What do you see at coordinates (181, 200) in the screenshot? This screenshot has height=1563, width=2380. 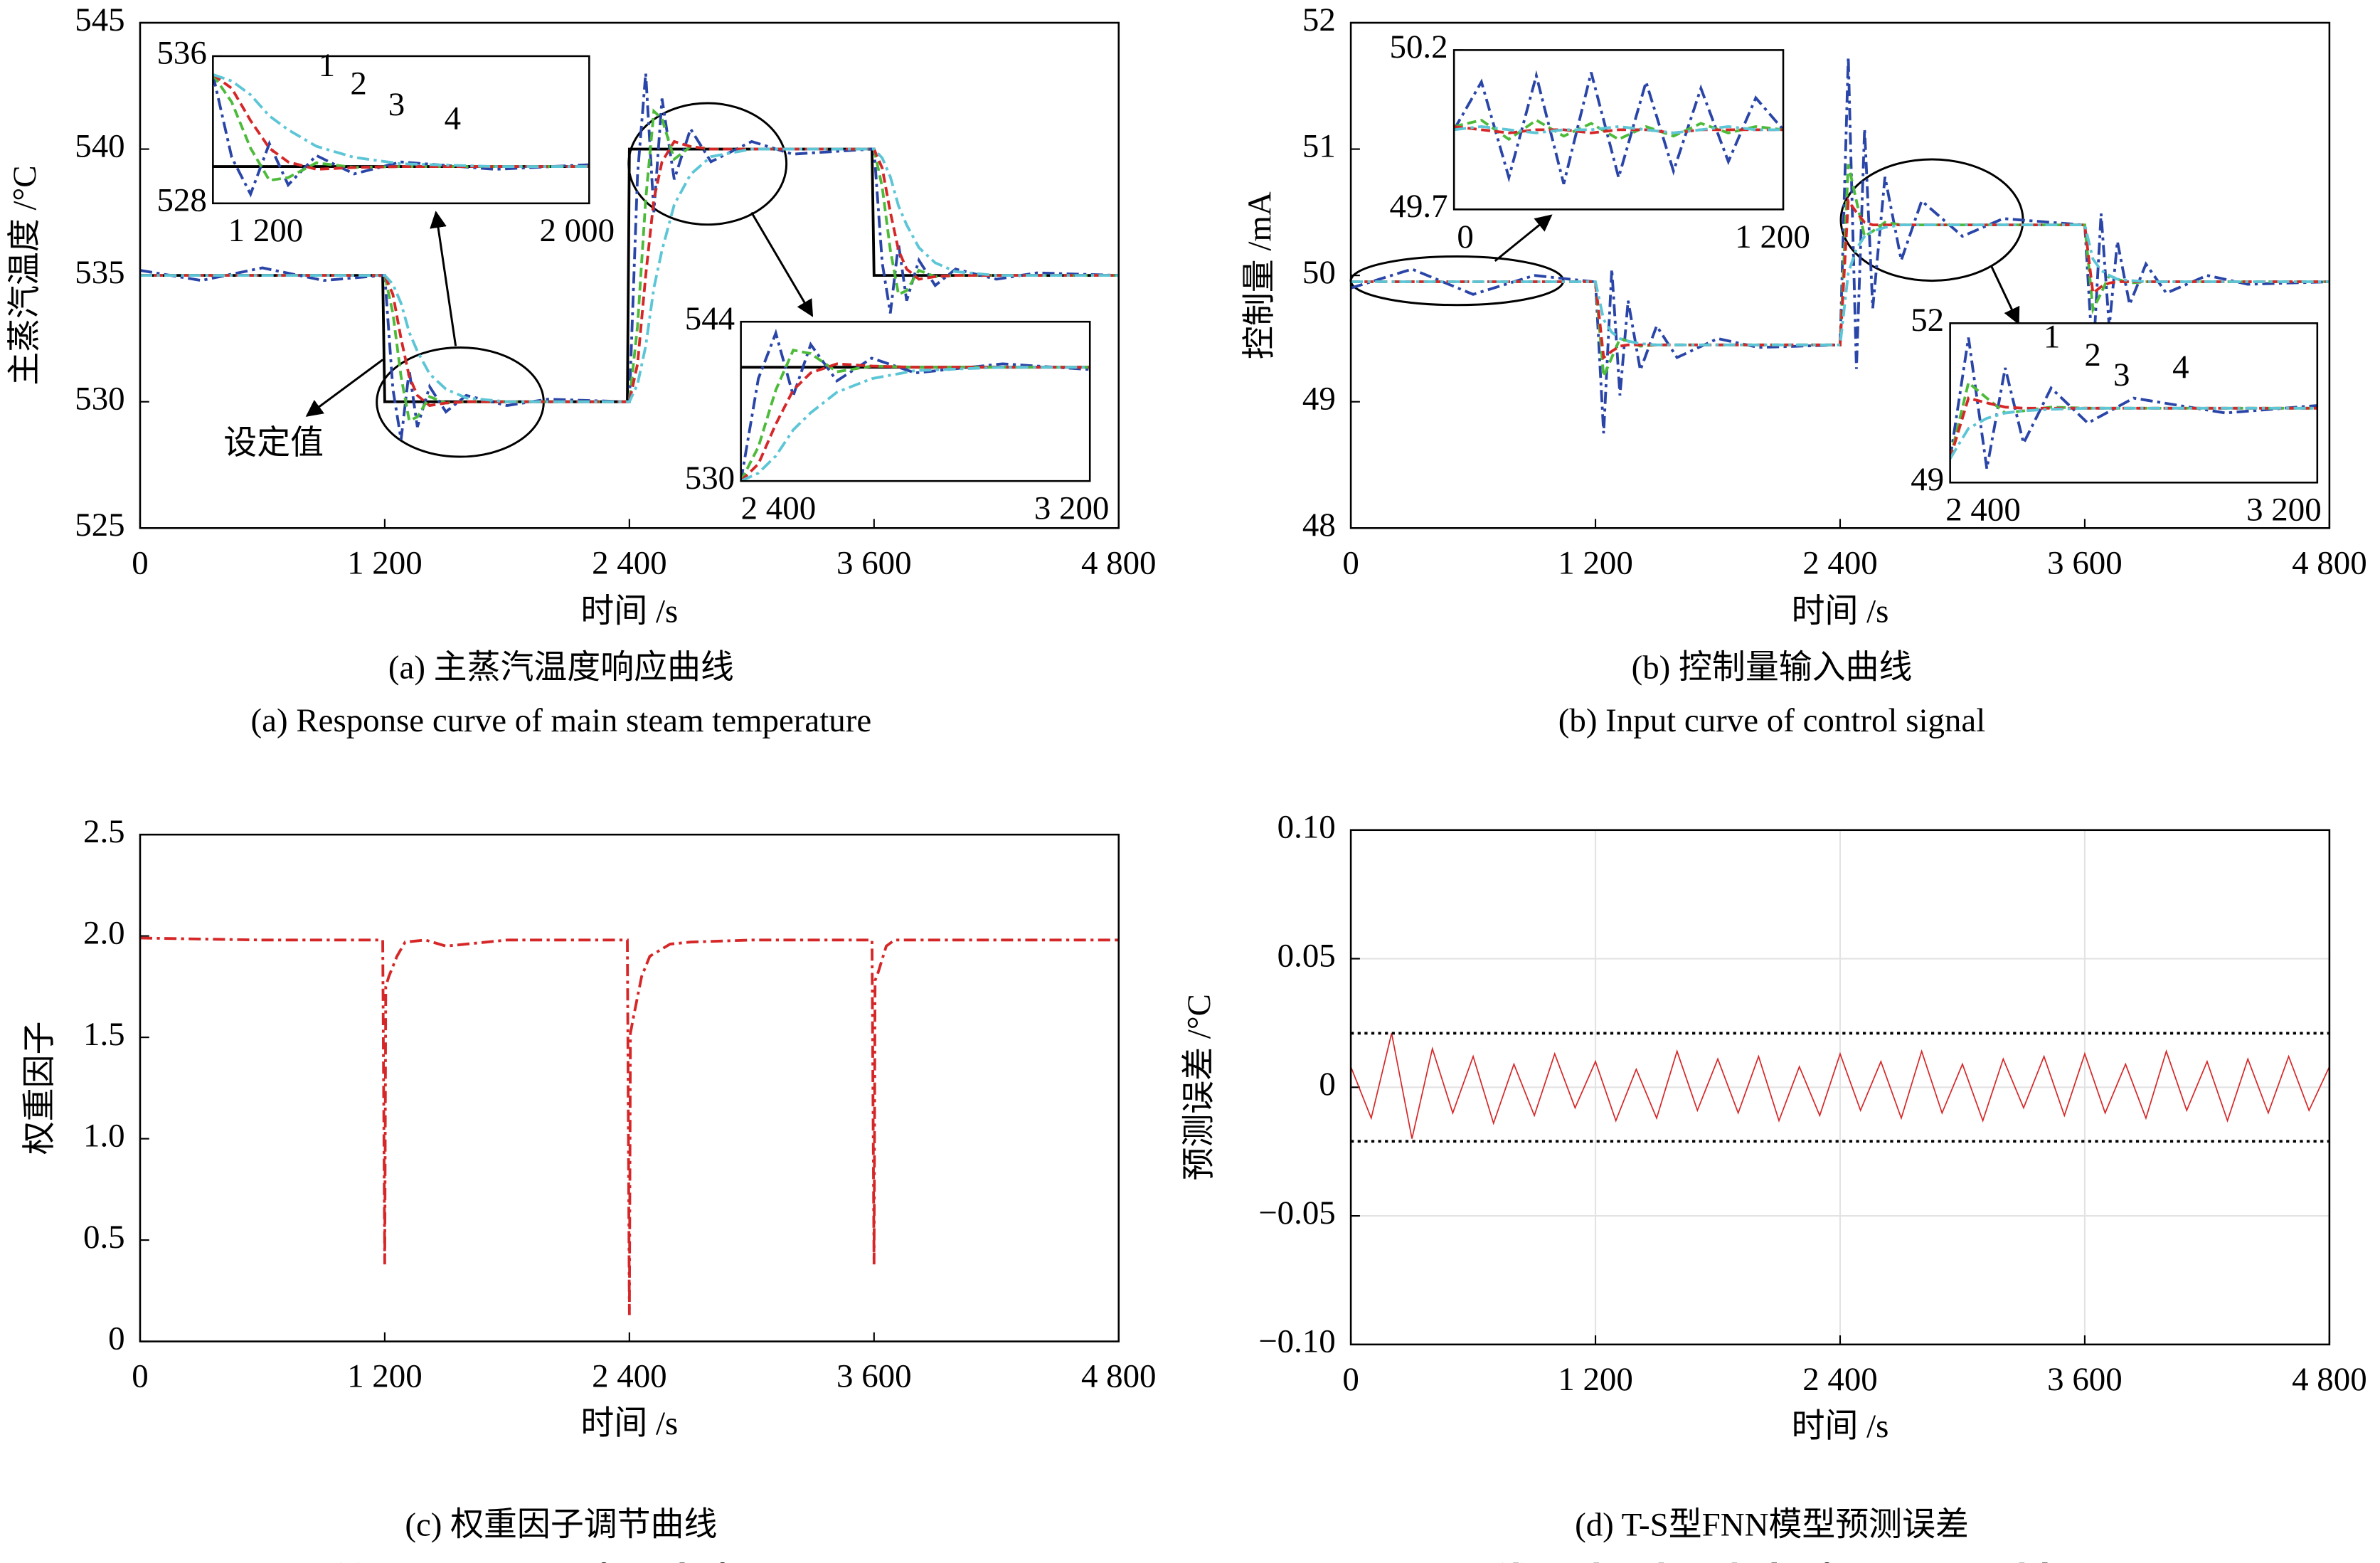 I see `y-tick-label: 528` at bounding box center [181, 200].